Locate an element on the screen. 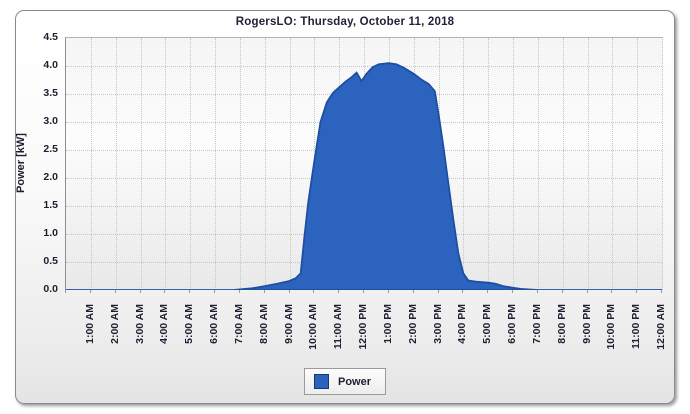 The height and width of the screenshot is (414, 690). chart-title: RogersLO: Thursday, October 11, 2018 is located at coordinates (345, 22).